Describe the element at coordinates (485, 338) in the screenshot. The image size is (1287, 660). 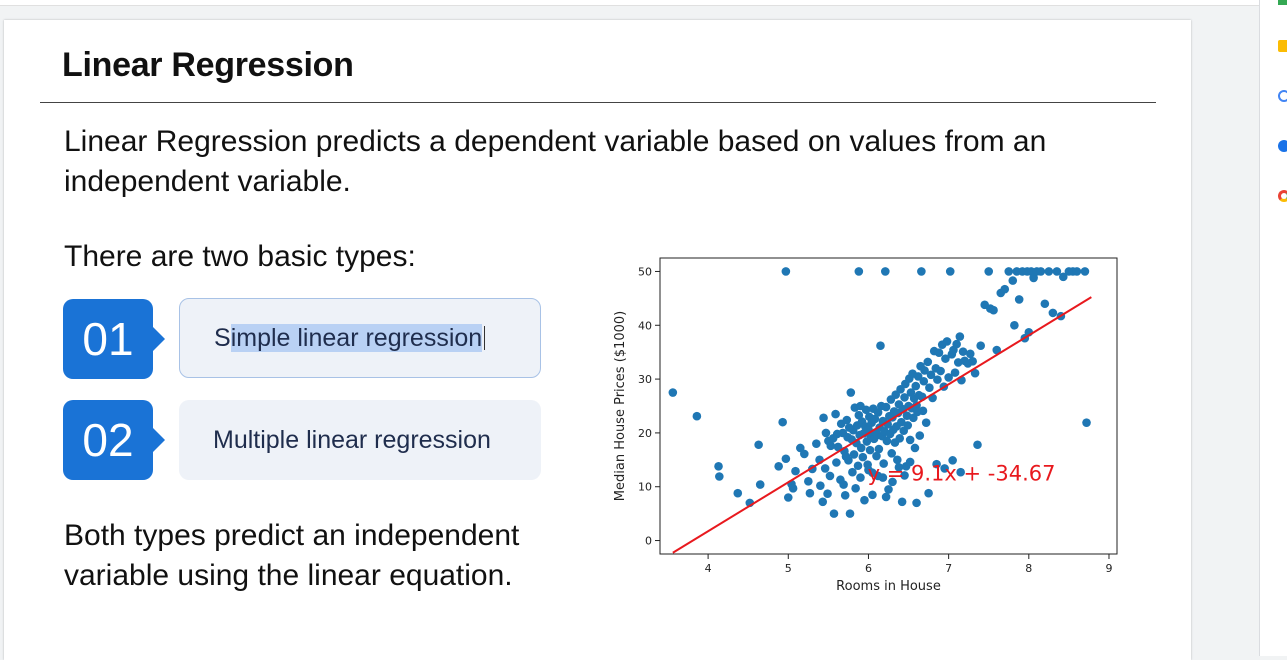
I see `text-cursor-icon` at that location.